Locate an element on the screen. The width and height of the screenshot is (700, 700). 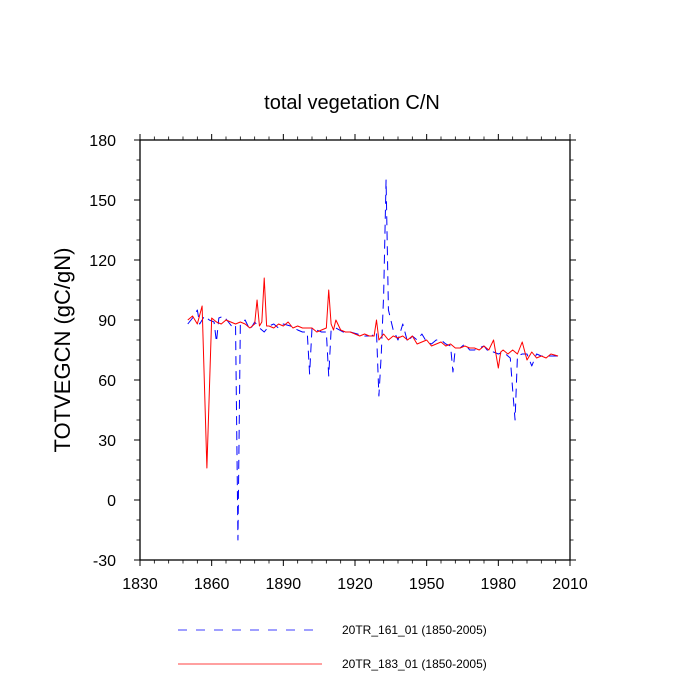
y-tick-label: 180 is located at coordinates (102, 141).